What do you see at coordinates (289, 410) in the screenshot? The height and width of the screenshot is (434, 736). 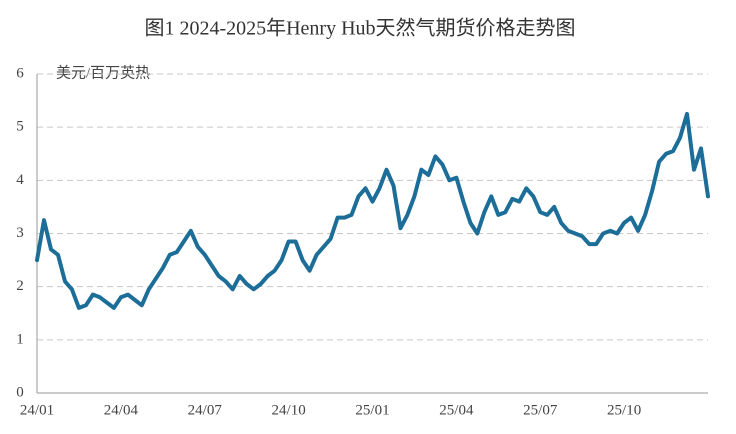 I see `x-tick-label: 24/10` at bounding box center [289, 410].